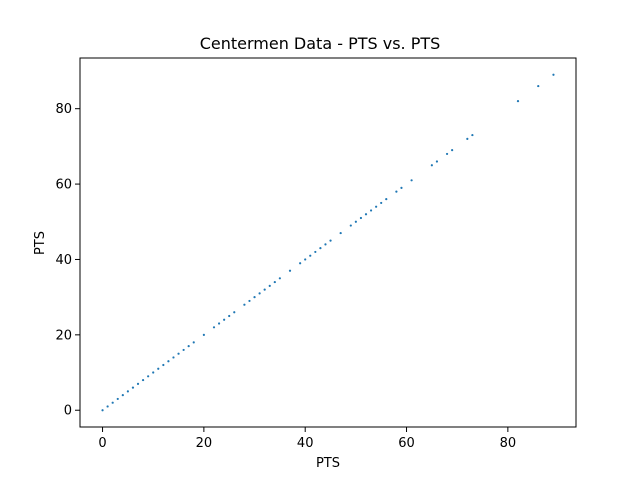 The height and width of the screenshot is (480, 640). What do you see at coordinates (63, 109) in the screenshot?
I see `y-tick-label: 80` at bounding box center [63, 109].